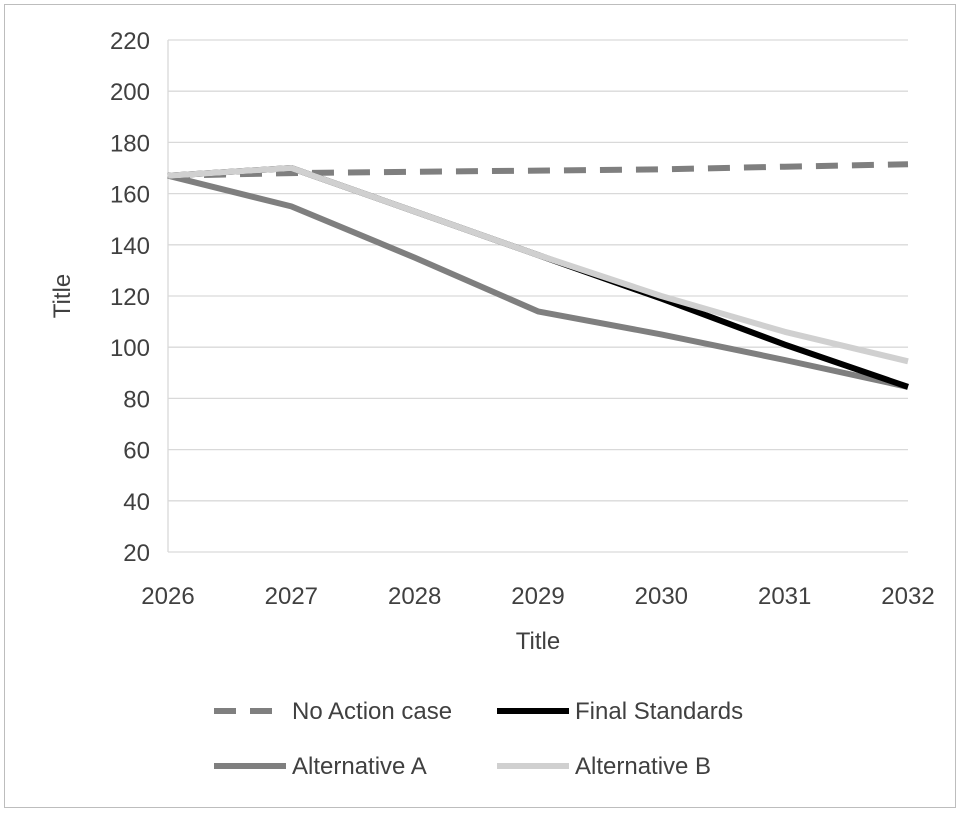 This screenshot has height=814, width=962. What do you see at coordinates (136, 451) in the screenshot?
I see `y-tick-label: 60` at bounding box center [136, 451].